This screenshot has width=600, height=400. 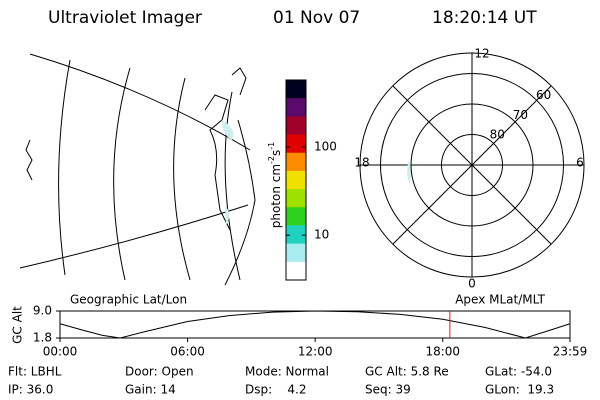 What do you see at coordinates (276, 196) in the screenshot?
I see `label-part: photon cm` at bounding box center [276, 196].